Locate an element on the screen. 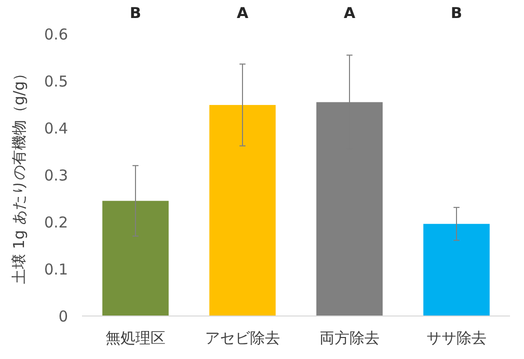 The width and height of the screenshot is (524, 359). x-tick-label: ササ除去 is located at coordinates (456, 338).